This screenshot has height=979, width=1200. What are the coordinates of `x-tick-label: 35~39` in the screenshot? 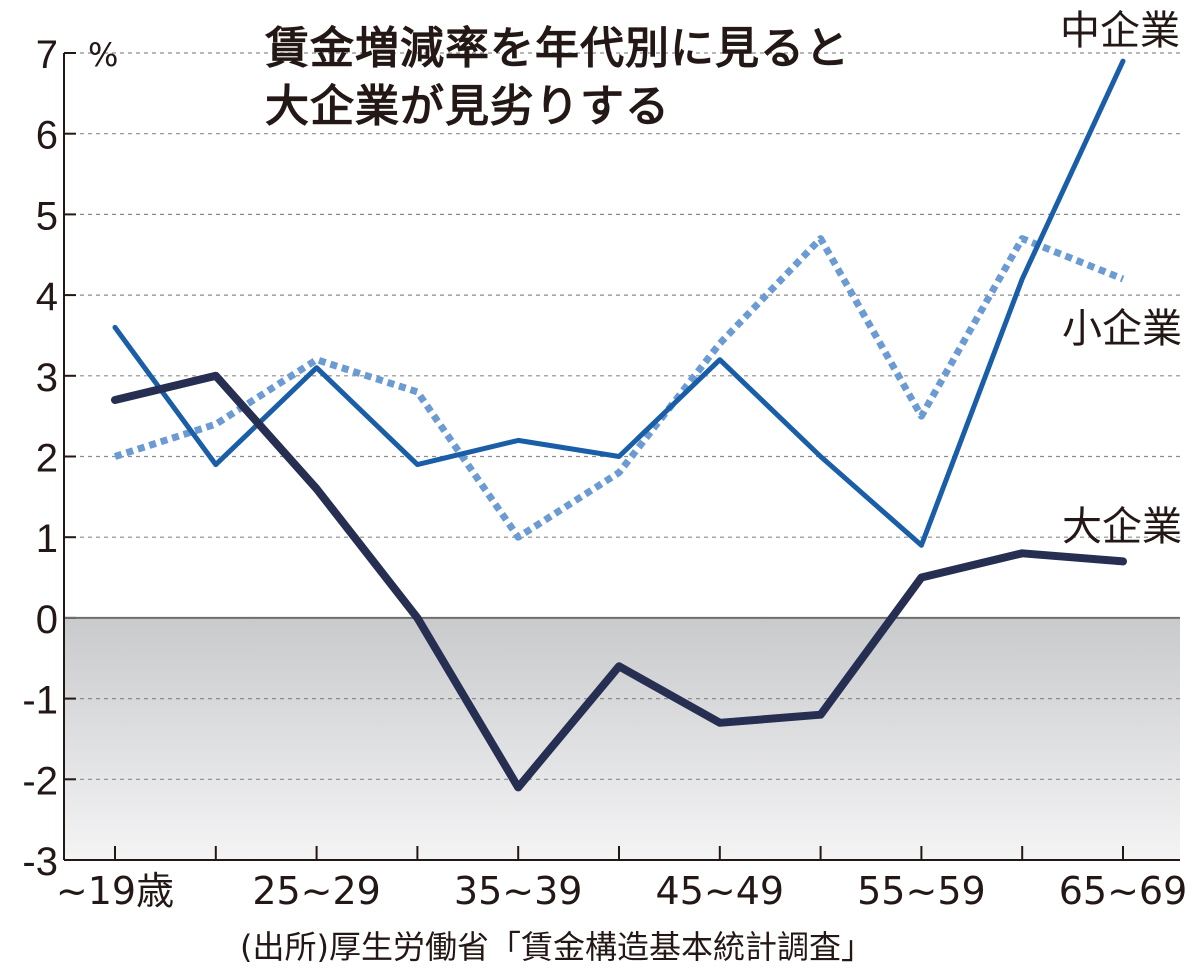 It's located at (518, 891).